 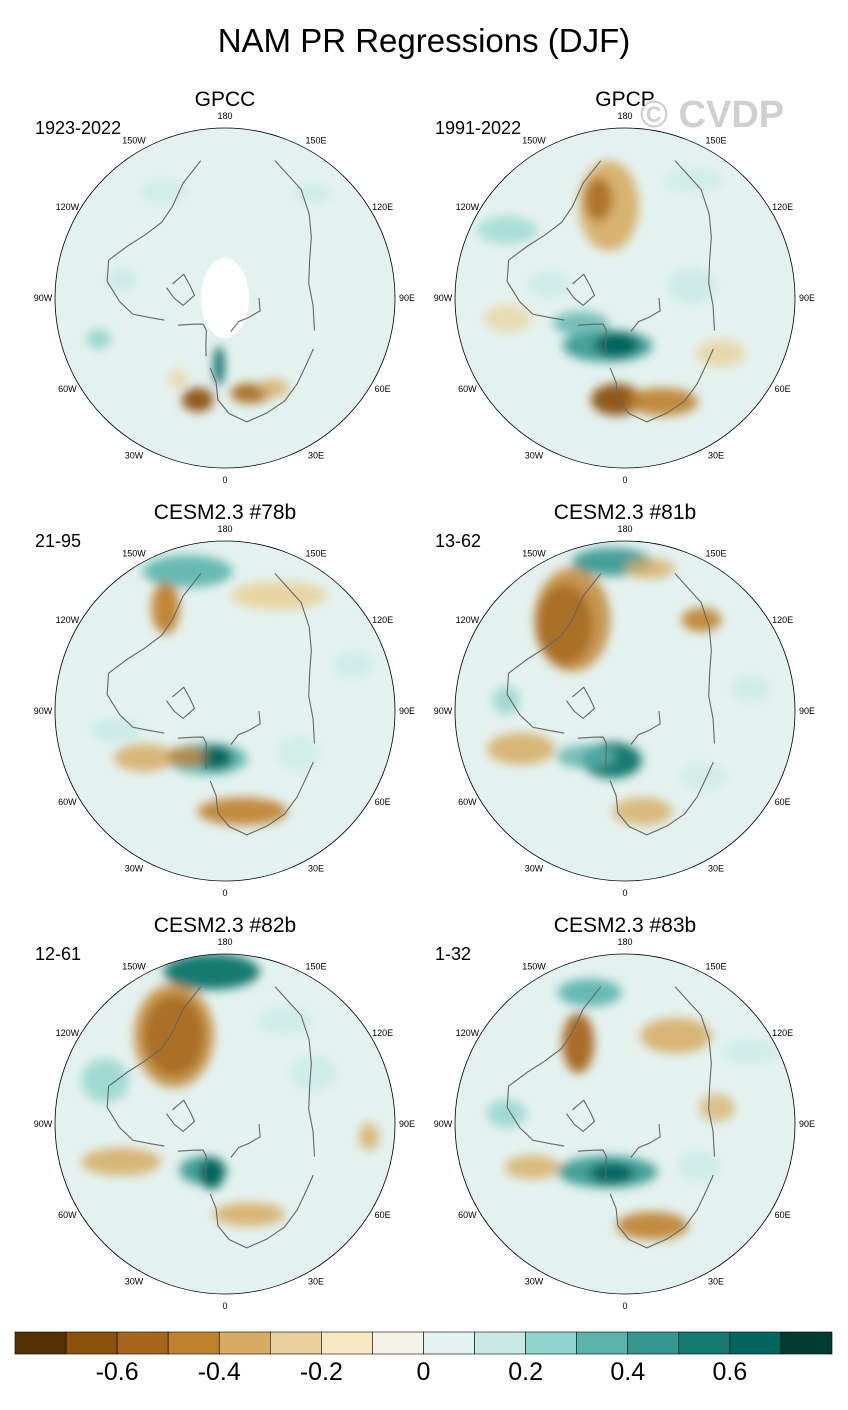 I want to click on panel-period: 1923-2022, so click(x=78, y=128).